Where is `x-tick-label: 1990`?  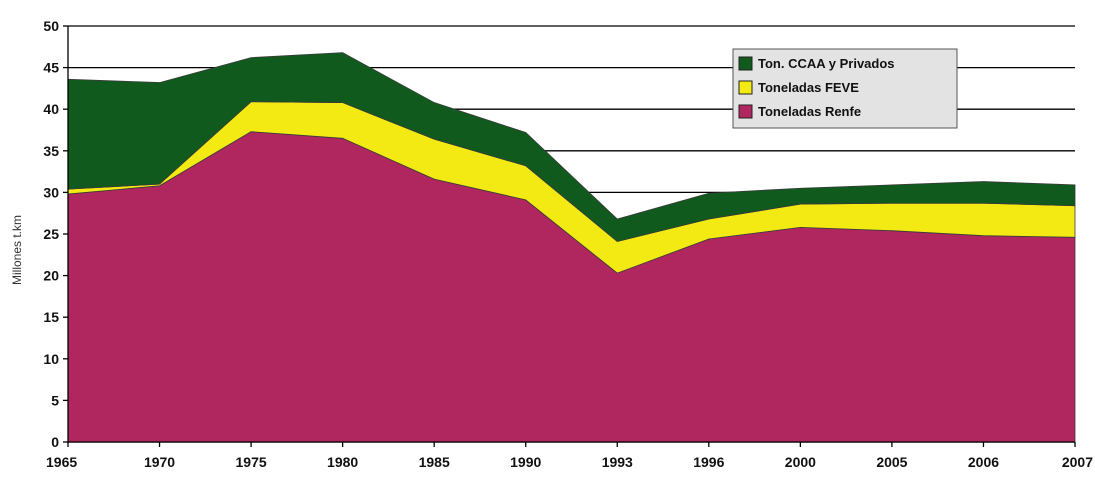 x-tick-label: 1990 is located at coordinates (525, 462).